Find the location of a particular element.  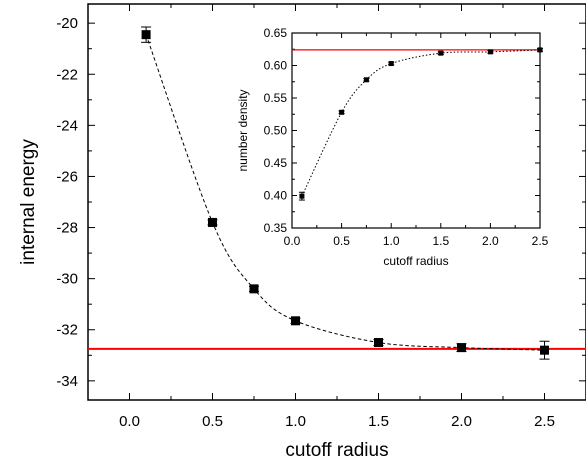

main-ytick-label: -32 is located at coordinates (67, 330).